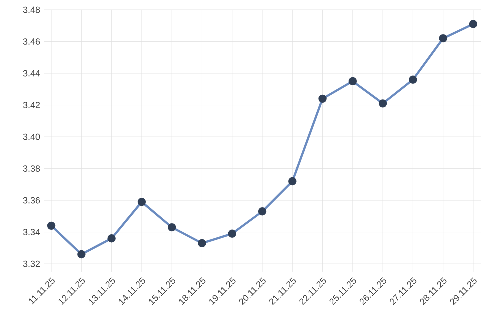 This screenshot has width=493, height=330. Describe the element at coordinates (31, 232) in the screenshot. I see `y-tick-label: 3.34` at that location.